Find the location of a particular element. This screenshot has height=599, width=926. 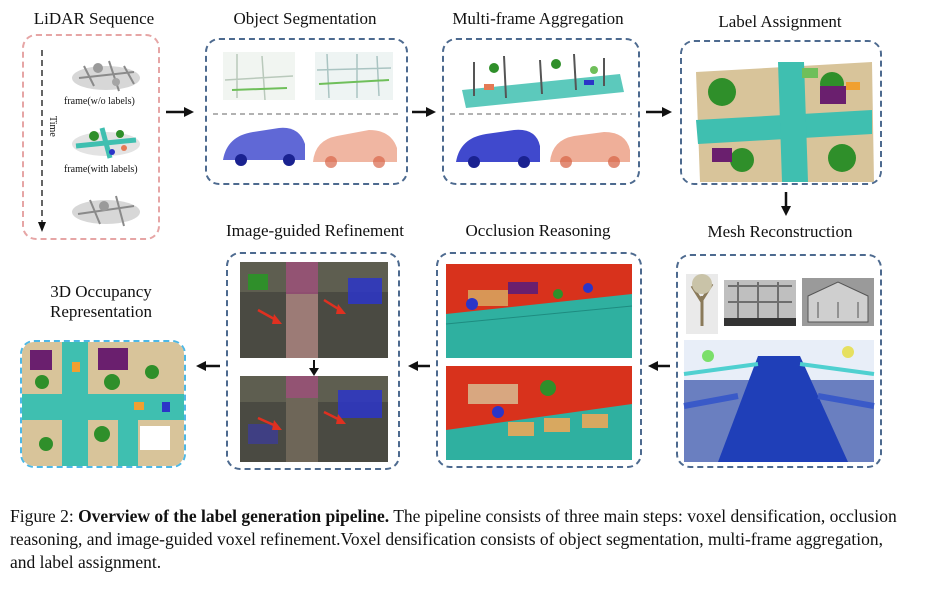

title-representation: Representation is located at coordinates (101, 311).